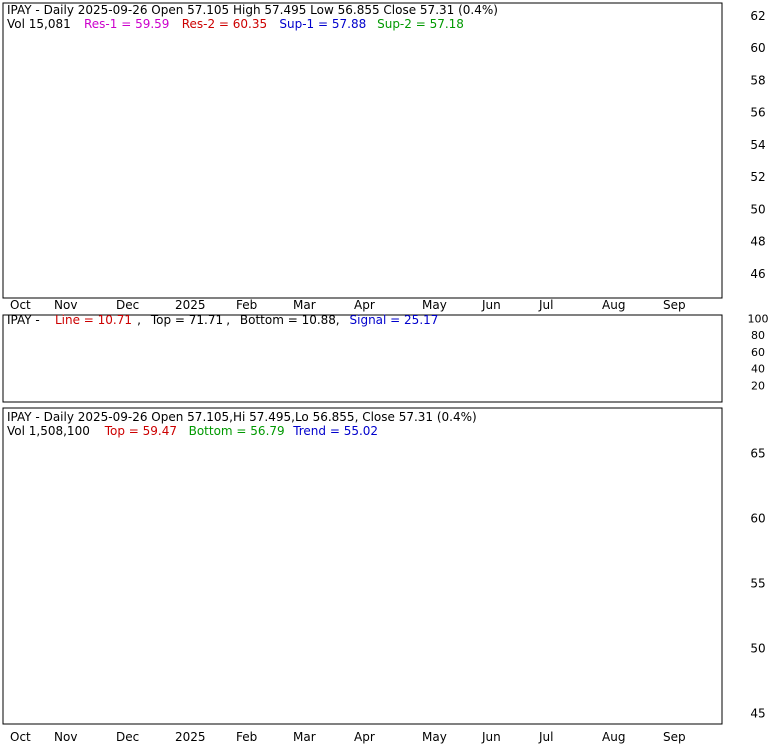 The width and height of the screenshot is (780, 749). What do you see at coordinates (140, 431) in the screenshot?
I see `legend-entry: Top = 59.47` at bounding box center [140, 431].